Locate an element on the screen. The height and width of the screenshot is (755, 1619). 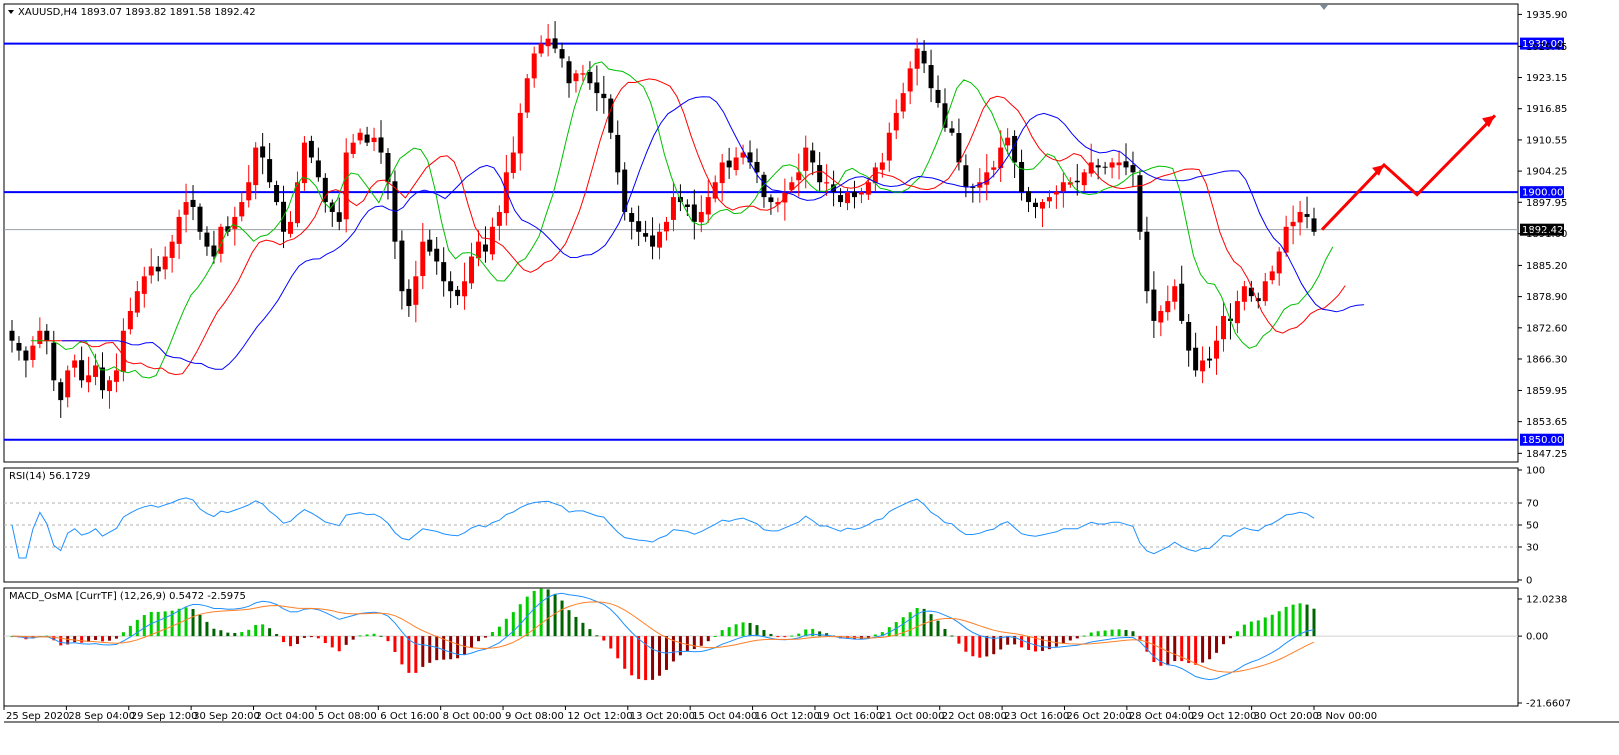
forecast-arrowhead-mid is located at coordinates (1378, 170).